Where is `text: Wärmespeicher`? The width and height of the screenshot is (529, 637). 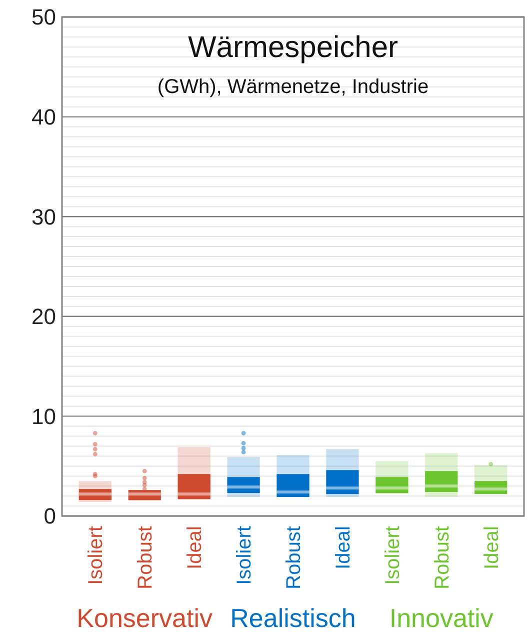
text: Wärmespeicher is located at coordinates (293, 47).